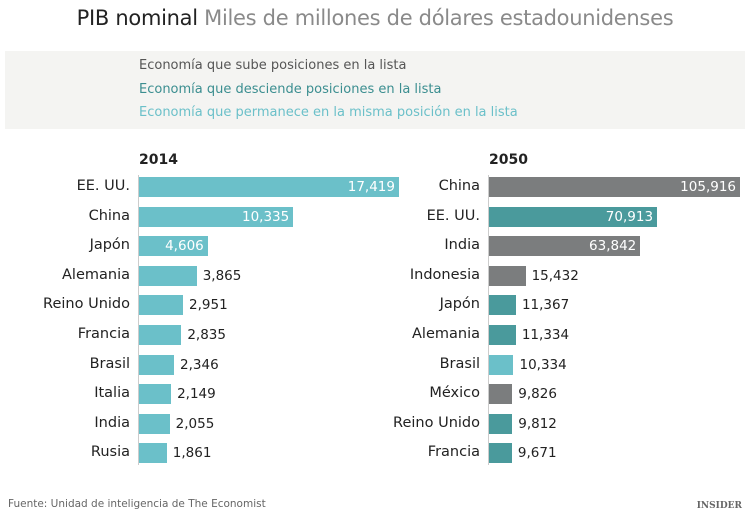 Image resolution: width=750 pixels, height=519 pixels. Describe the element at coordinates (613, 246) in the screenshot. I see `data-label: 63,842` at that location.